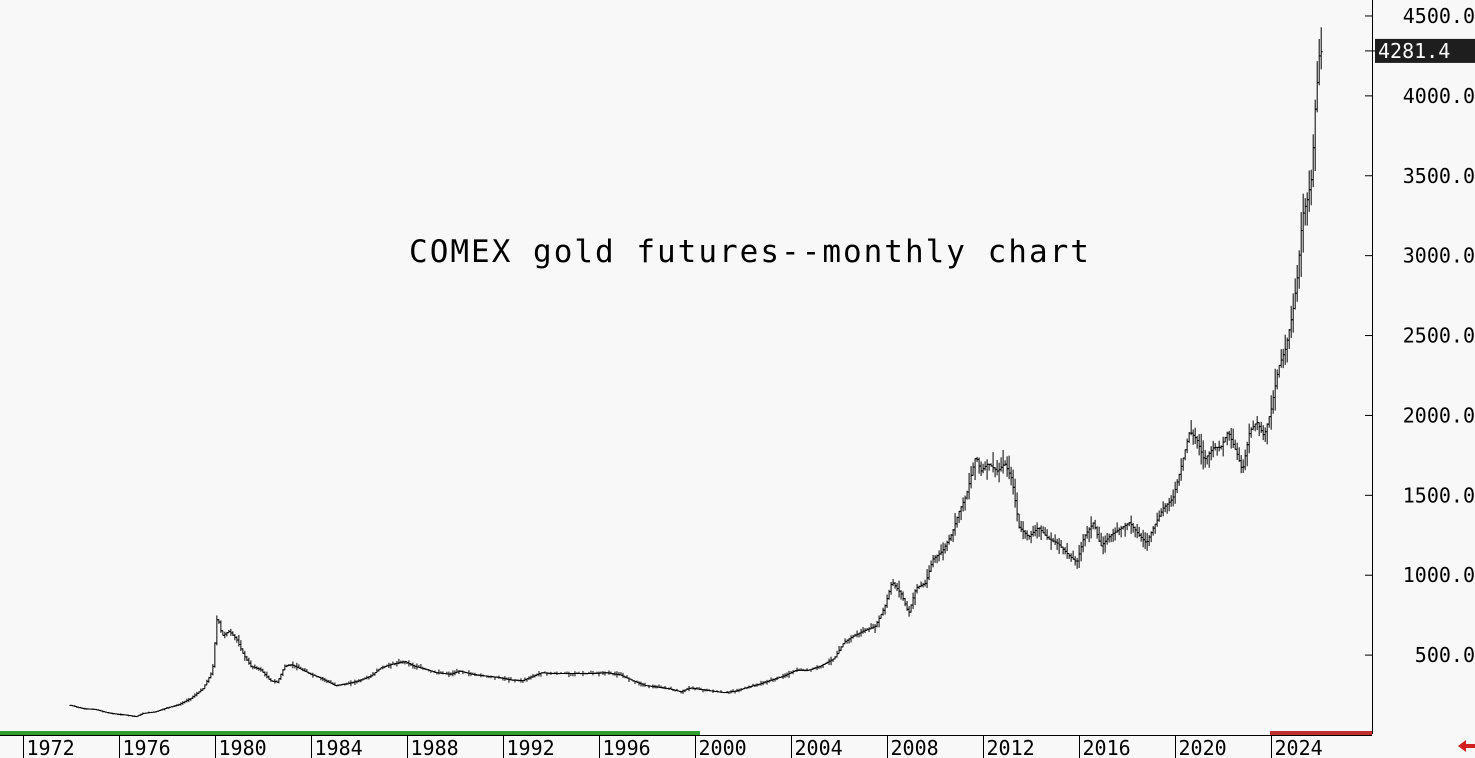 Image resolution: width=1475 pixels, height=758 pixels. Describe the element at coordinates (1439, 415) in the screenshot. I see `y-tick-label: 2000.0` at that location.